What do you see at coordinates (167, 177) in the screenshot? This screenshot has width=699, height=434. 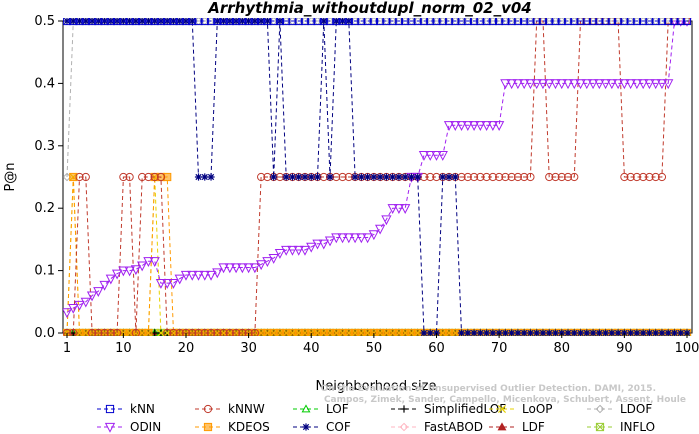 I see `data-point-kdeos` at bounding box center [167, 177].